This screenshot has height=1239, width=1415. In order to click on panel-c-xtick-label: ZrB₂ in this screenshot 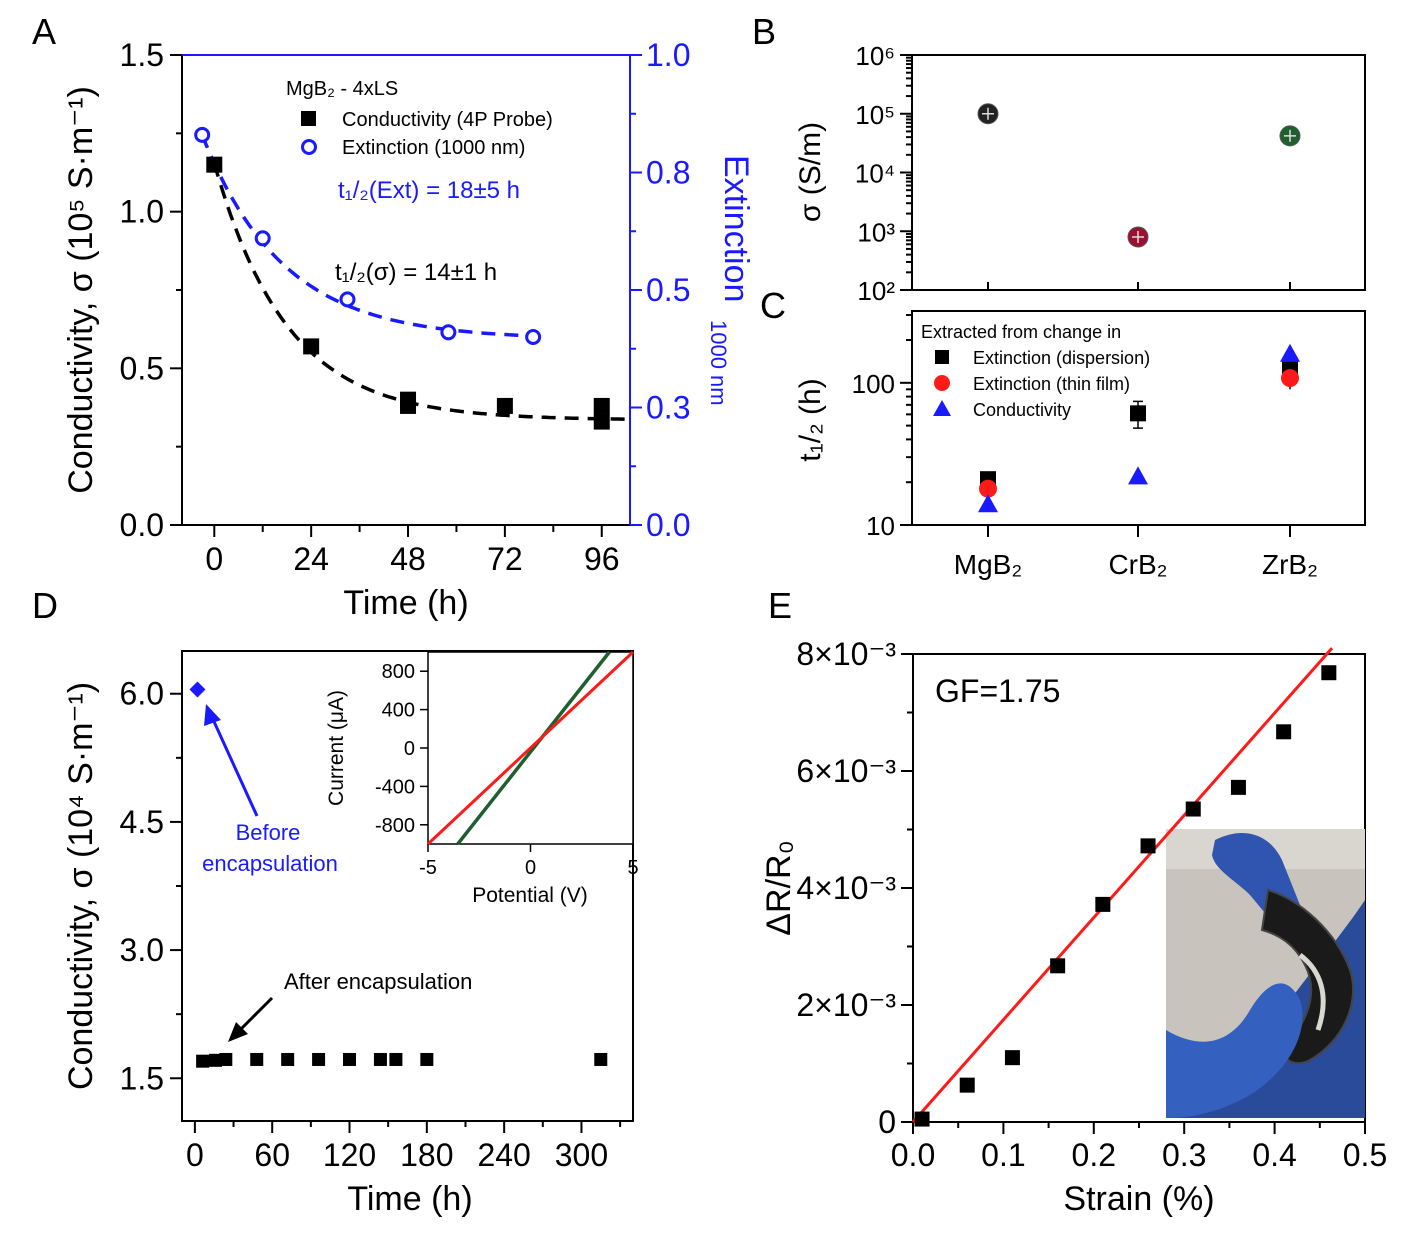, I will do `click(1290, 564)`.